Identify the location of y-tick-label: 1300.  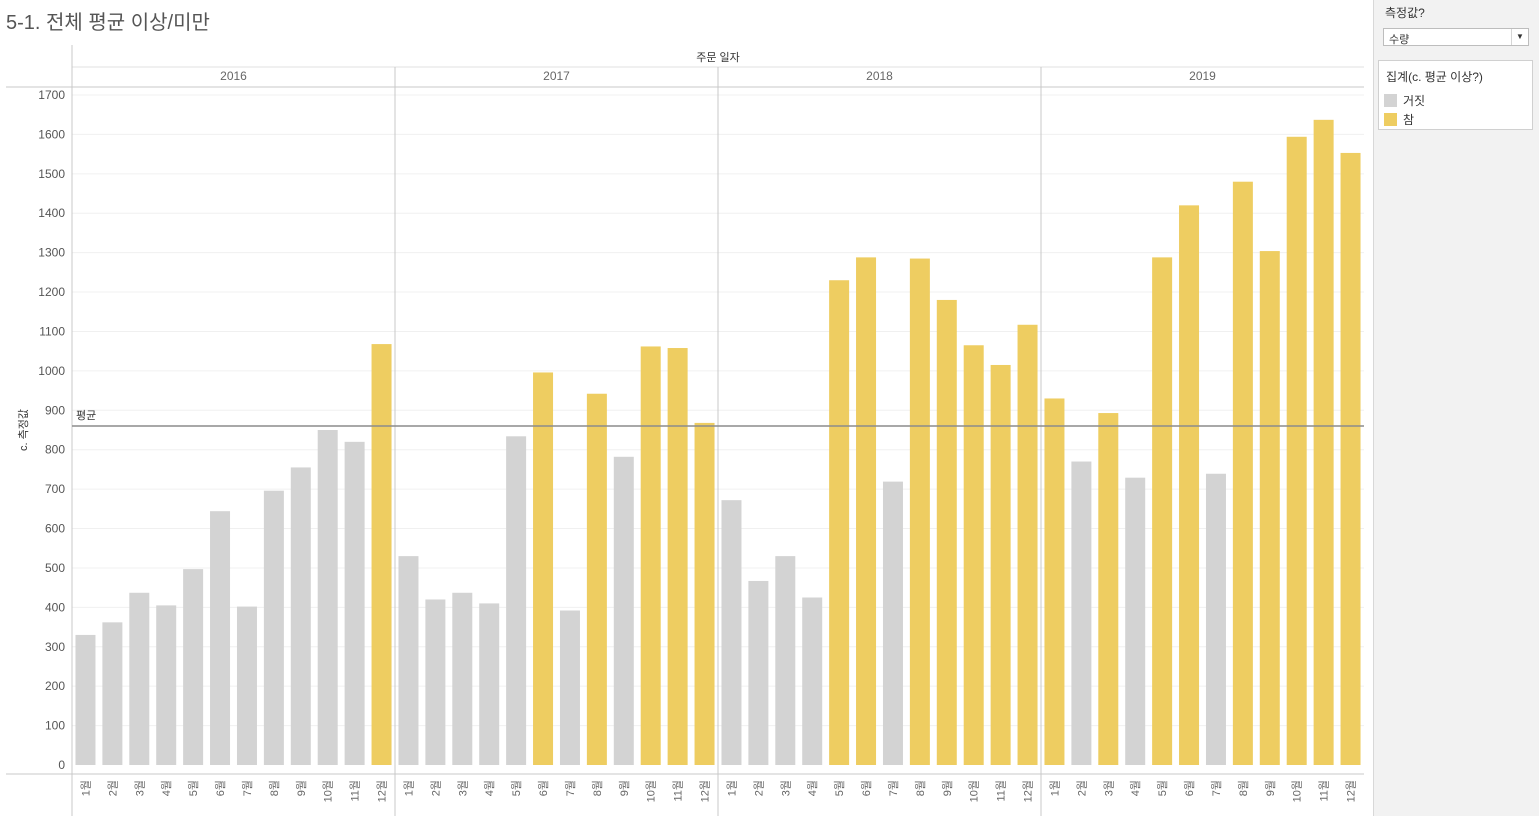
(51, 253).